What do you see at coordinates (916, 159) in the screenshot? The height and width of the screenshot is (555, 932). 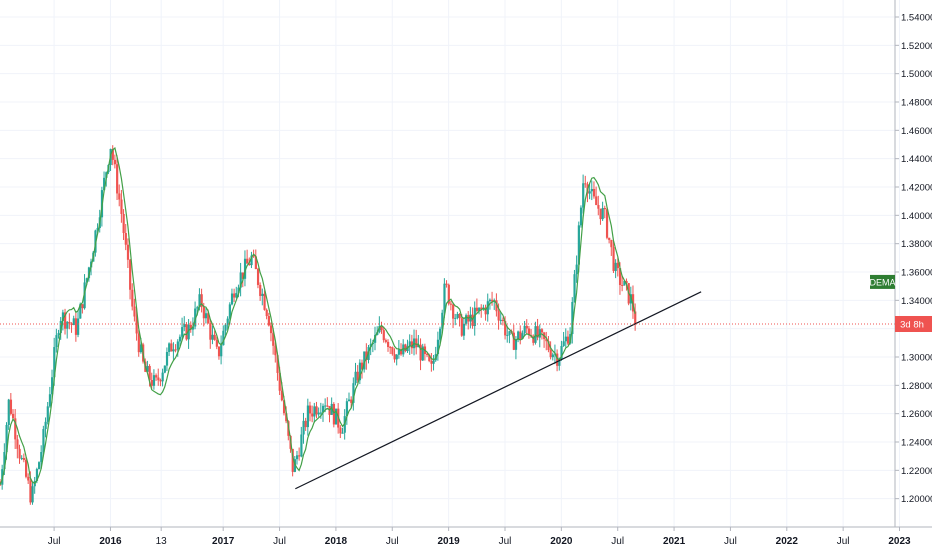 I see `price-tick-label: 1.44000` at bounding box center [916, 159].